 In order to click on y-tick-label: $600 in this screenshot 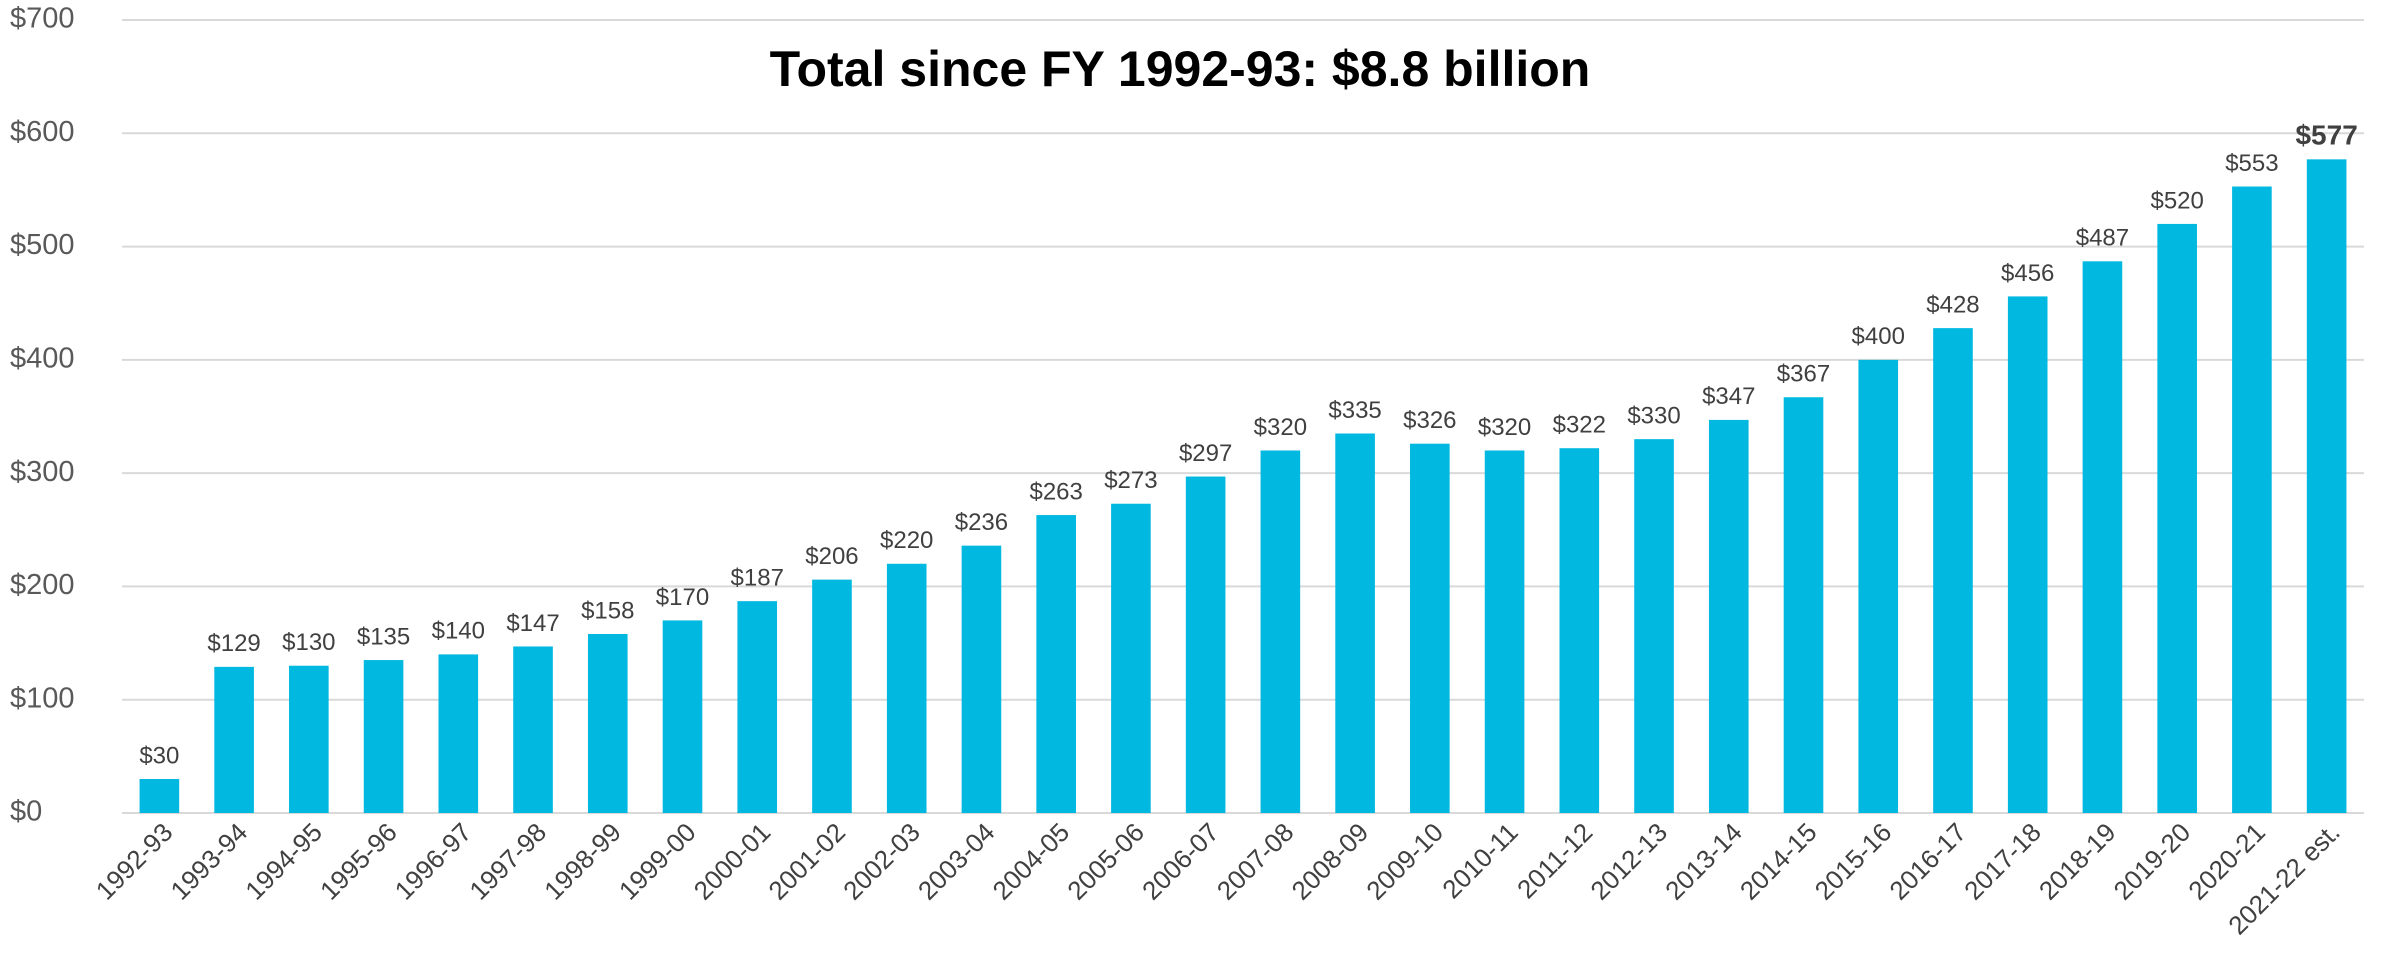, I will do `click(42, 132)`.